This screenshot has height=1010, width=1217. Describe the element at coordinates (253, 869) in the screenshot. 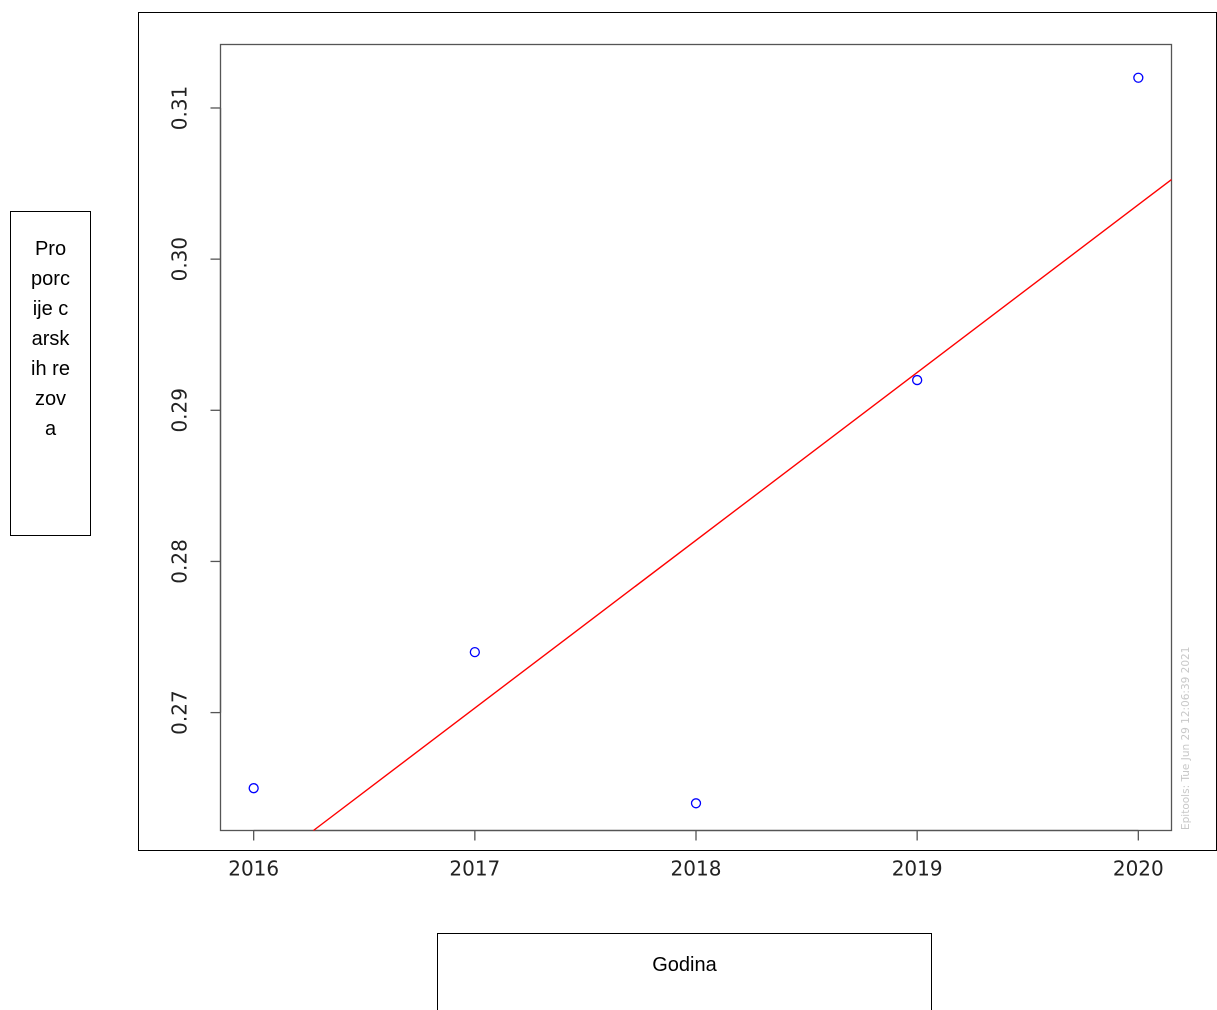

I see `x-tick-label: 2016` at that location.